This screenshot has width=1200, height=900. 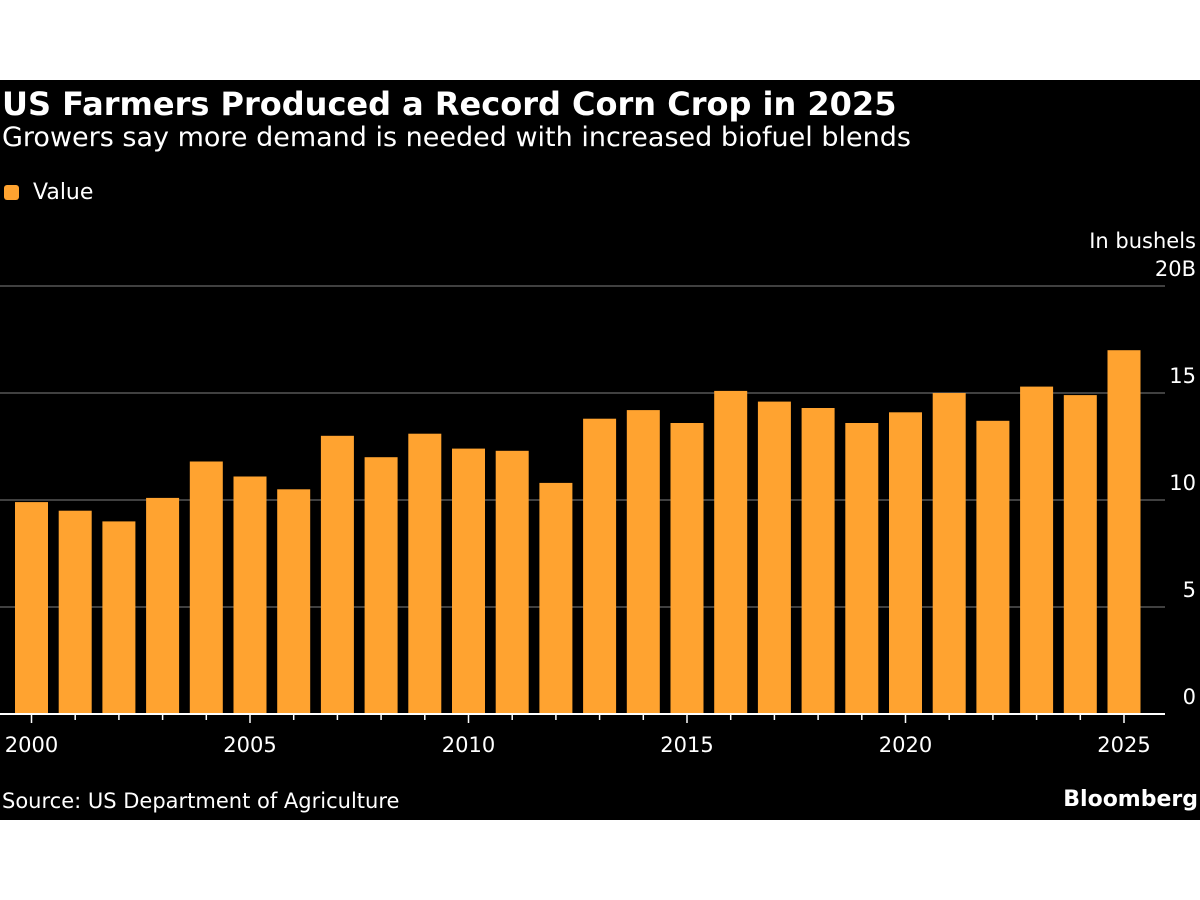 What do you see at coordinates (1142, 469) in the screenshot?
I see `y-axis-labels: 0 5 10 15 20B In bushels` at bounding box center [1142, 469].